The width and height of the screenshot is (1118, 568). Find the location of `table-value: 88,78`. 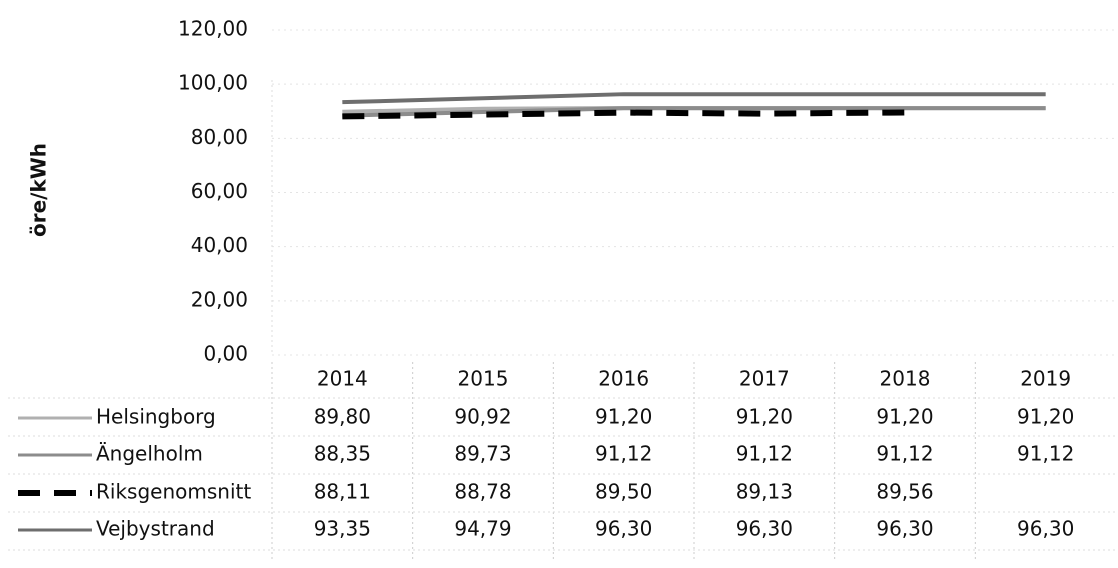

table-value: 88,78 is located at coordinates (482, 492).